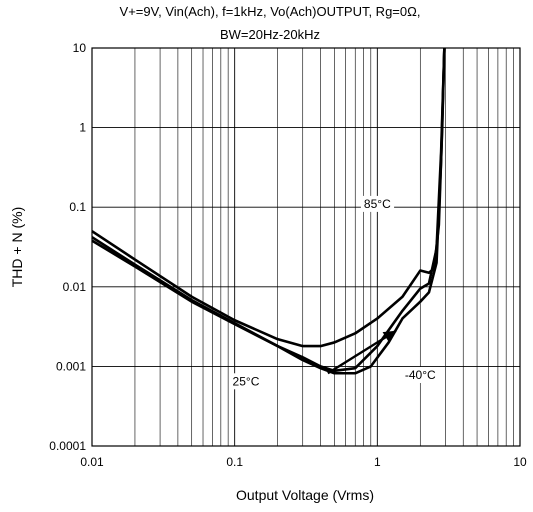  I want to click on annotation-label: 85°C, so click(377, 204).